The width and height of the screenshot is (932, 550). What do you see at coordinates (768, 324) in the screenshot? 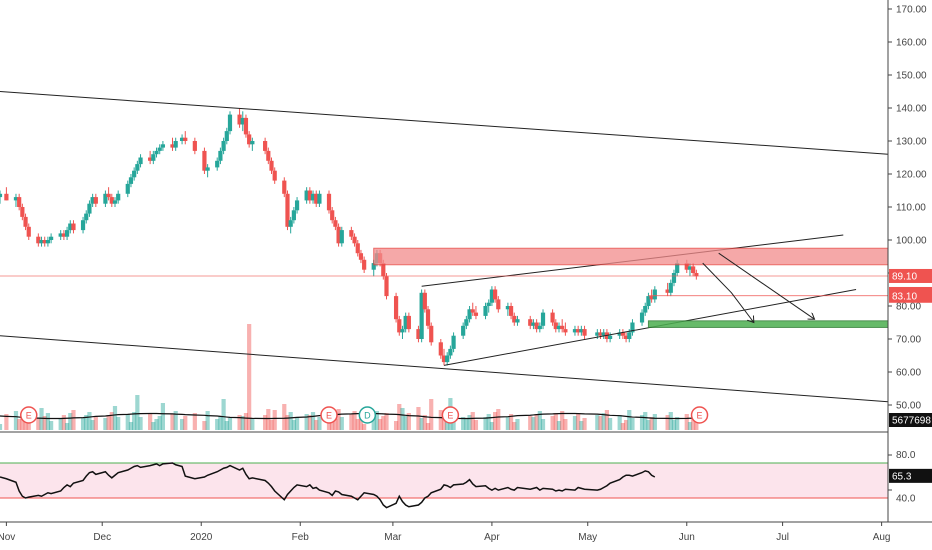
I see `support-zone` at bounding box center [768, 324].